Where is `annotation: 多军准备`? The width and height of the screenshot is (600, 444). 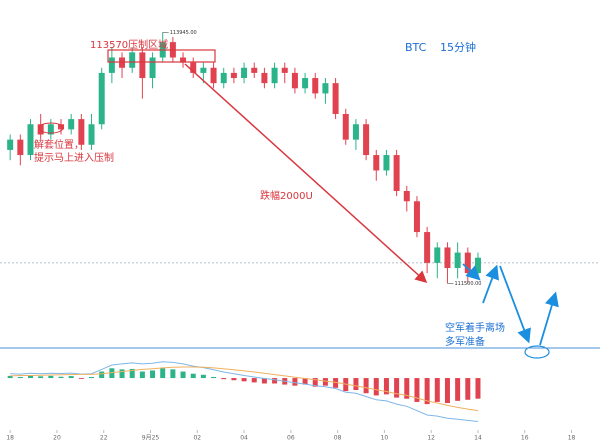
annotation: 多军准备 is located at coordinates (465, 341).